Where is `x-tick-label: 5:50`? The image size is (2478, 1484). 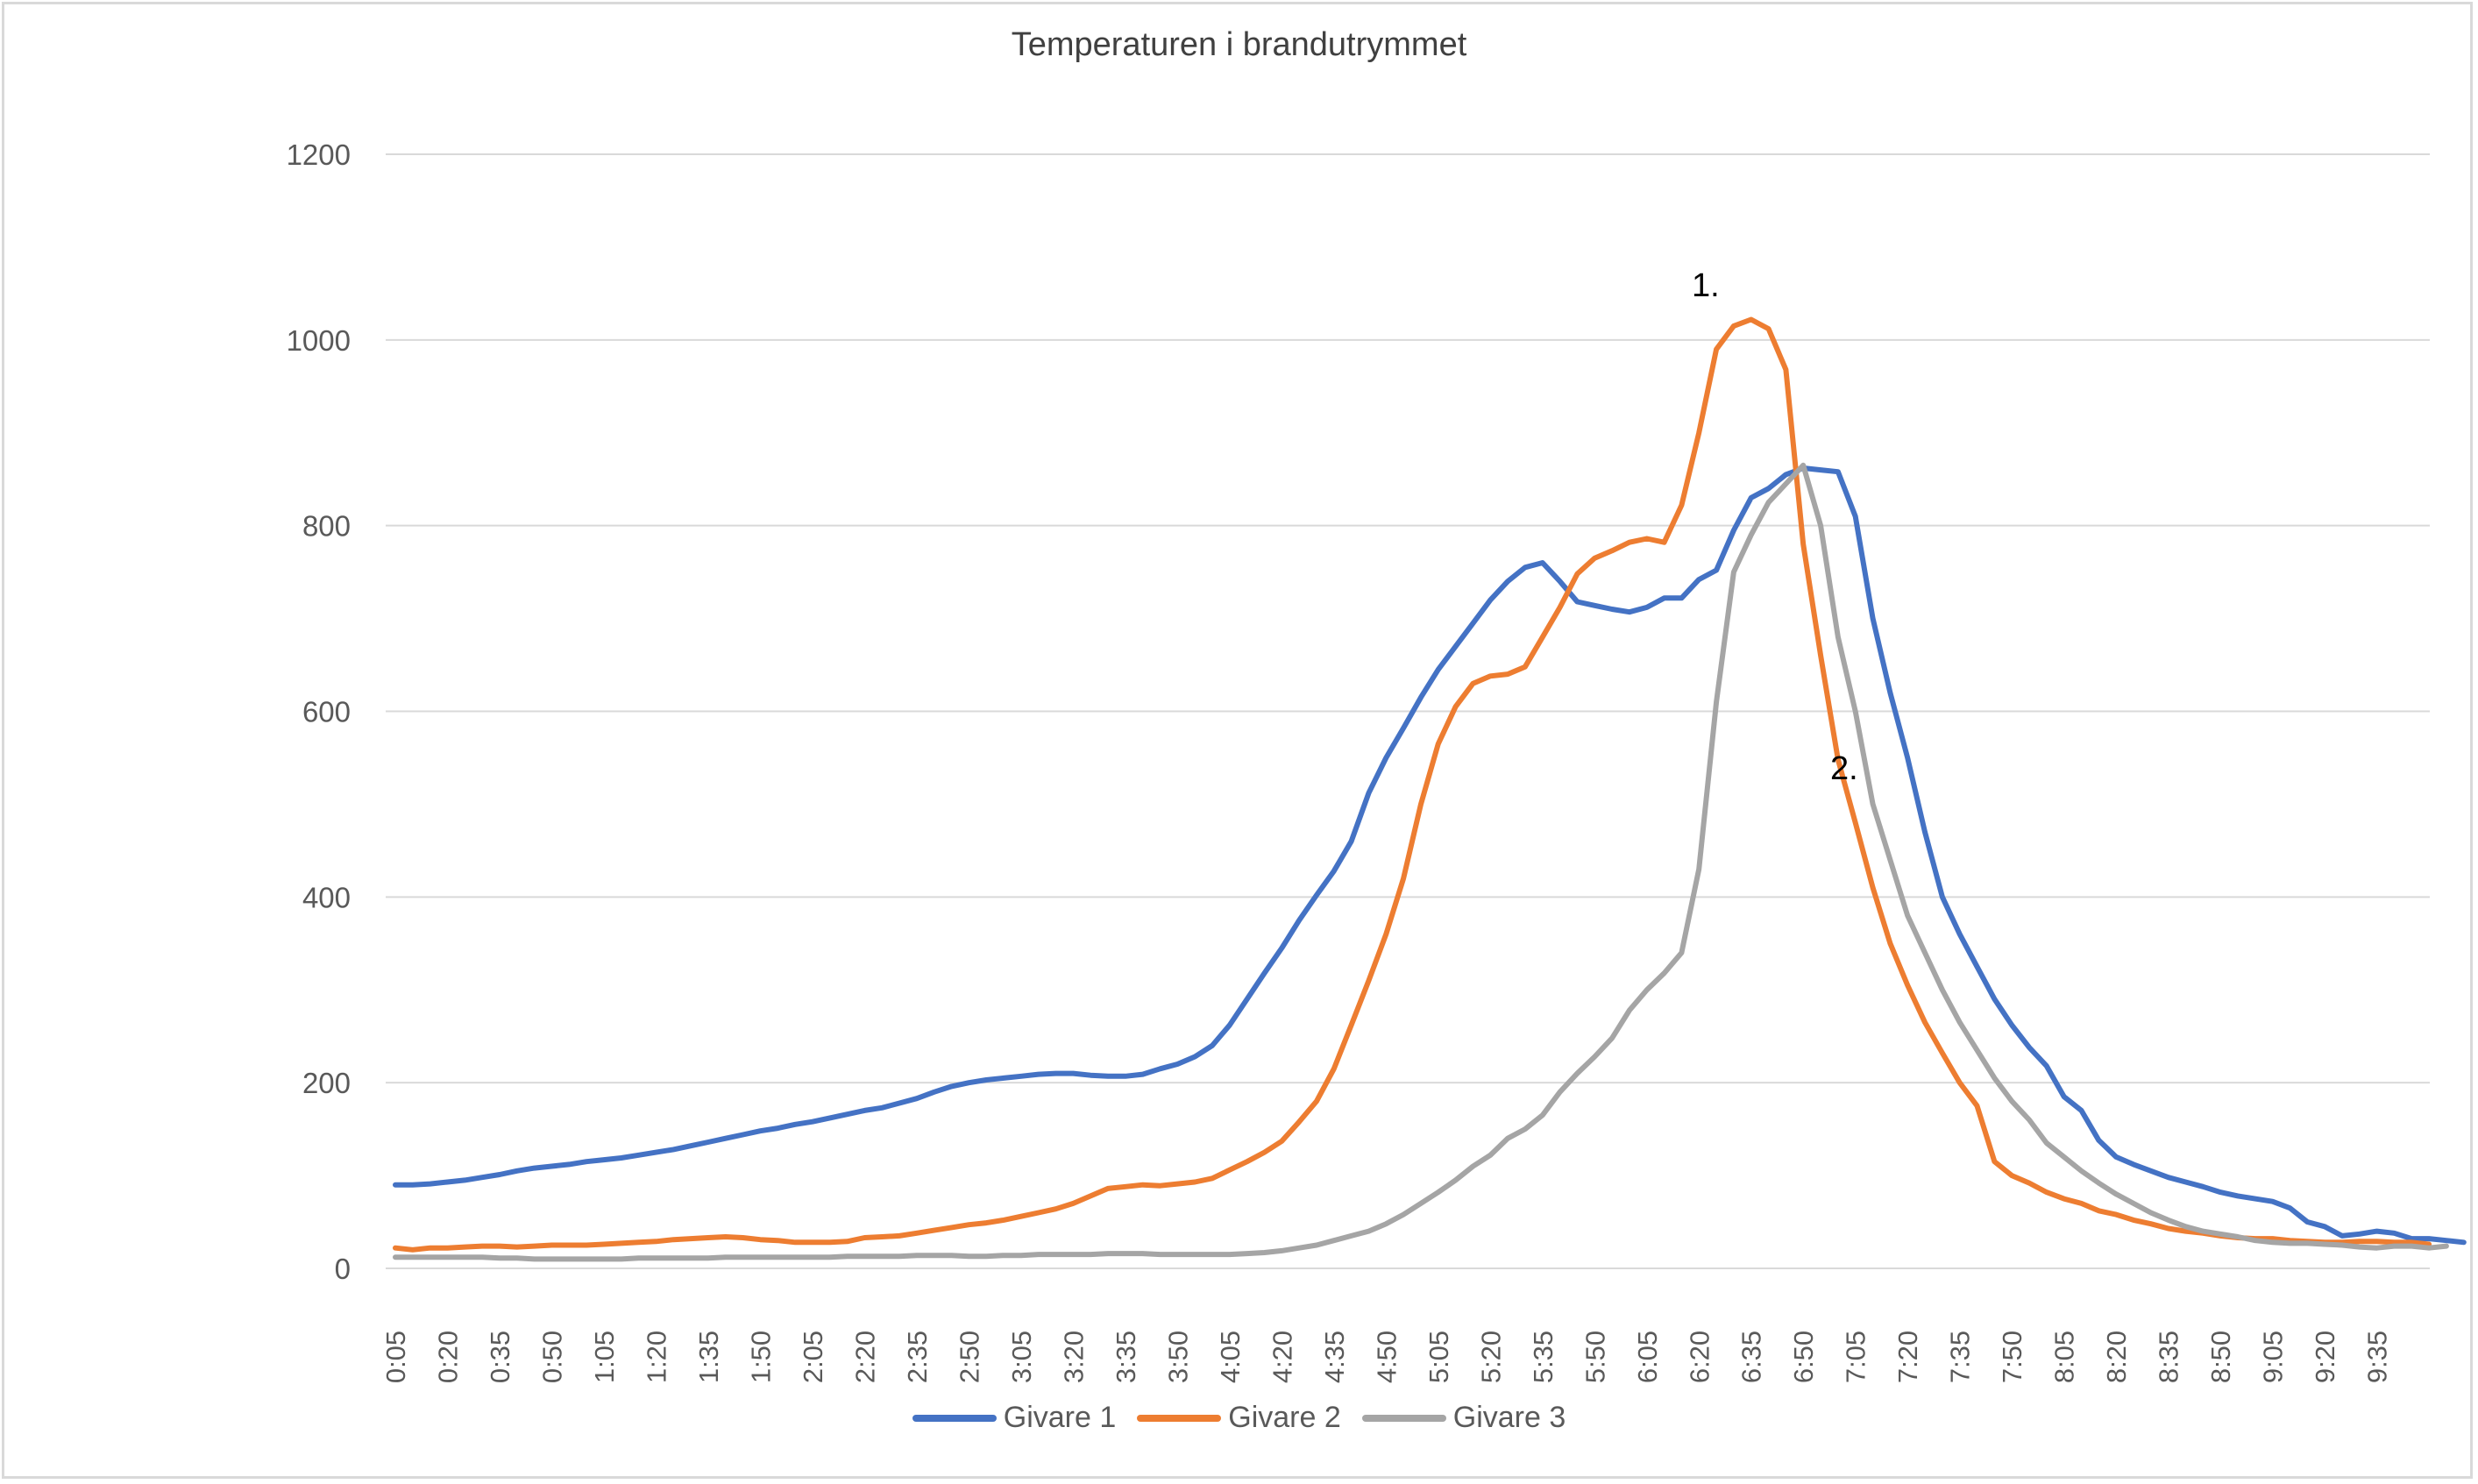 x-tick-label: 5:50 is located at coordinates (1595, 1357).